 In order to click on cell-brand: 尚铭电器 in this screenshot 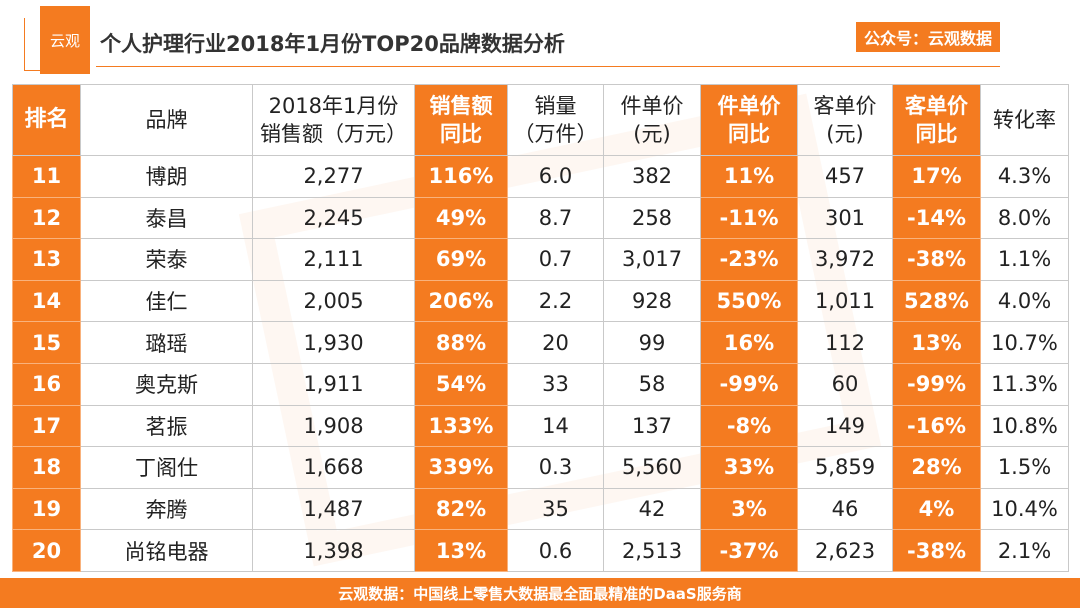, I will do `click(166, 550)`.